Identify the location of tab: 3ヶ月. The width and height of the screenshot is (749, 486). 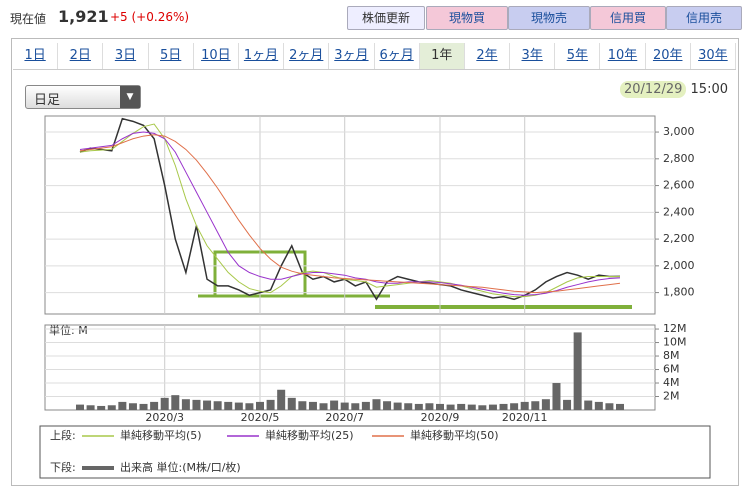
(352, 56).